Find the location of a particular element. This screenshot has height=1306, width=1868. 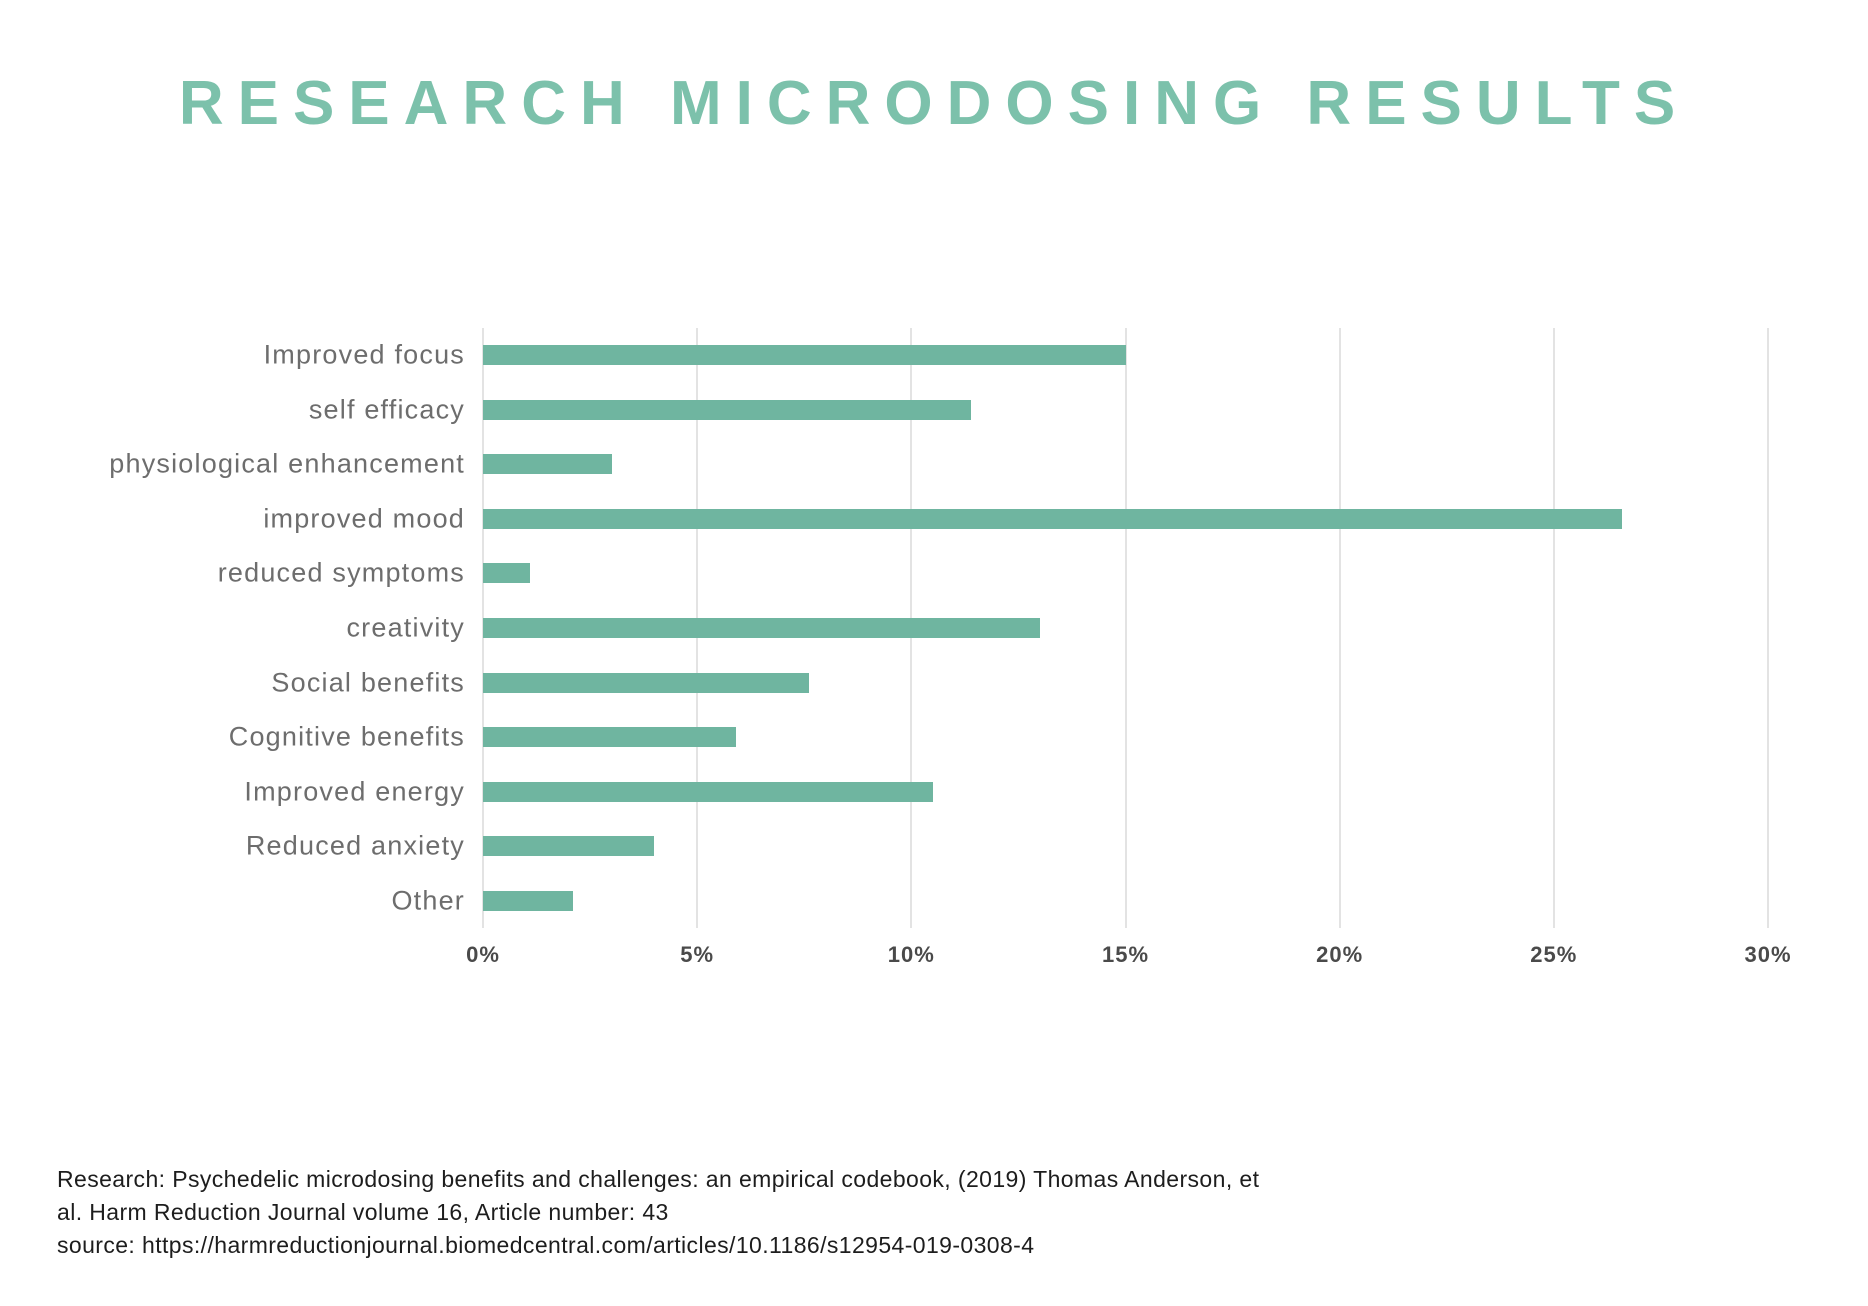

x-axis-tick: 0% is located at coordinates (483, 954).